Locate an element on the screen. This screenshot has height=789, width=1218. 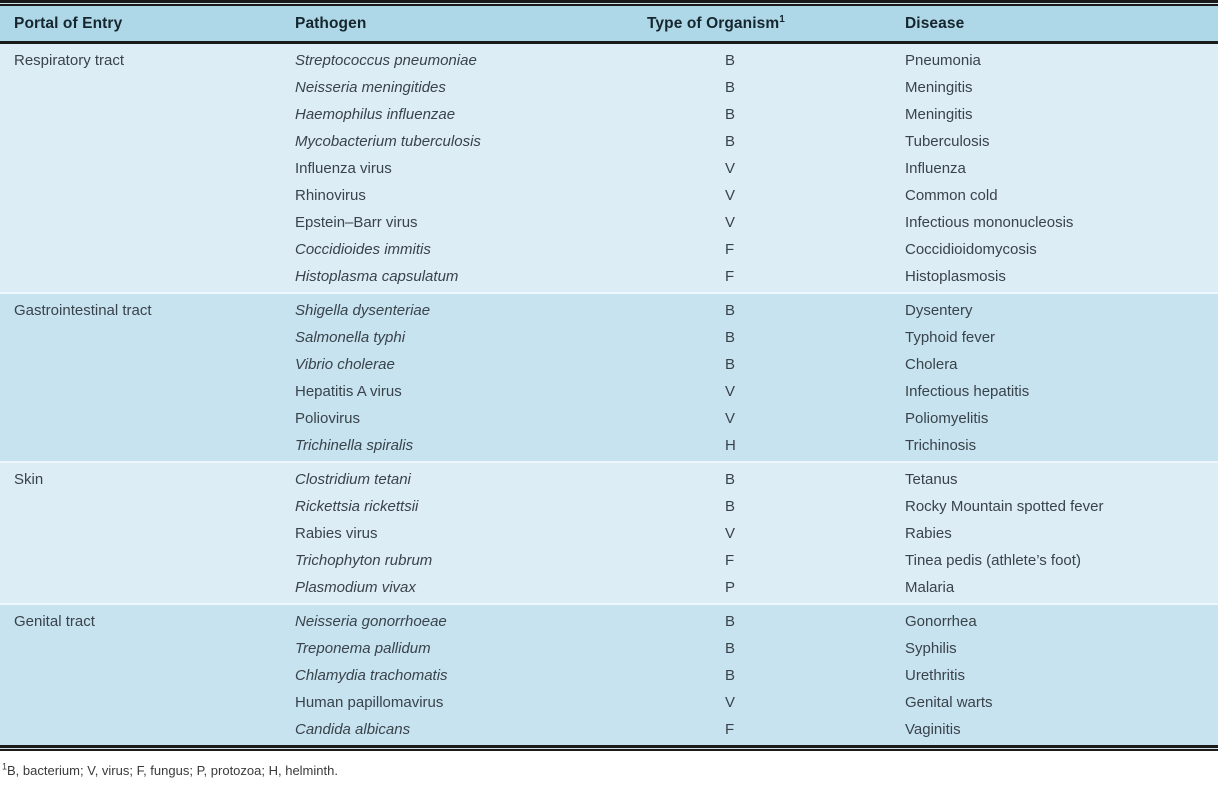
portal-cell: Genital tract is located at coordinates (54, 621).